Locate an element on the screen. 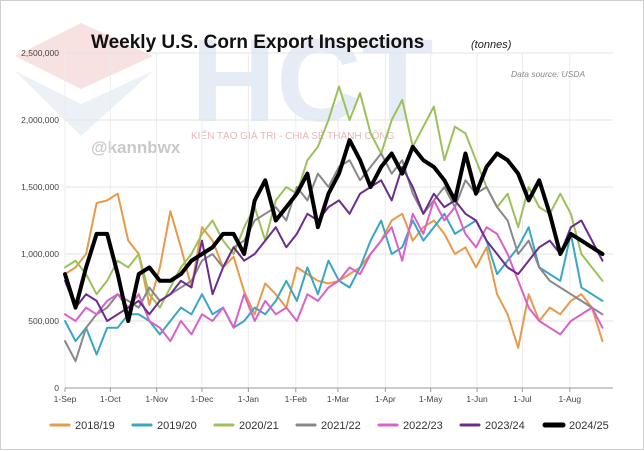 This screenshot has width=644, height=451. x-tick-label: 1-Jul is located at coordinates (522, 399).